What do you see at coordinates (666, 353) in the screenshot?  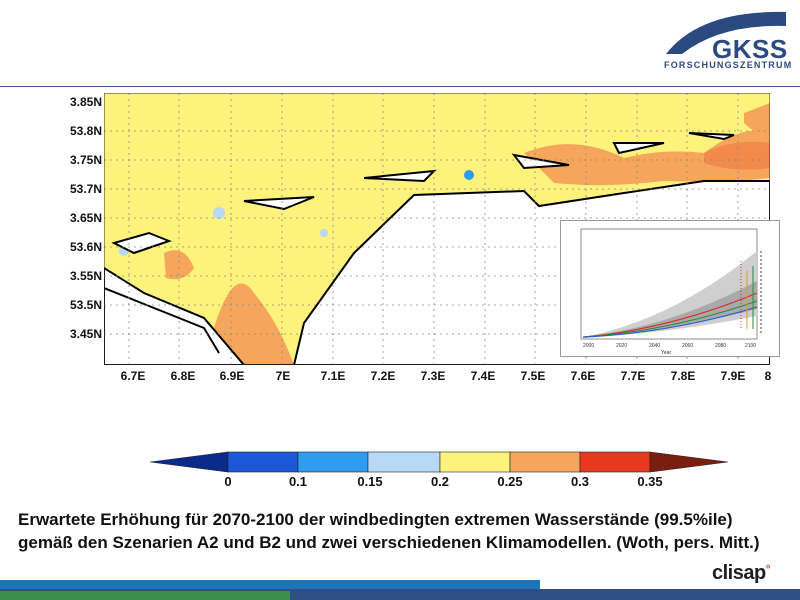 I see `inset-xlabel: Year` at bounding box center [666, 353].